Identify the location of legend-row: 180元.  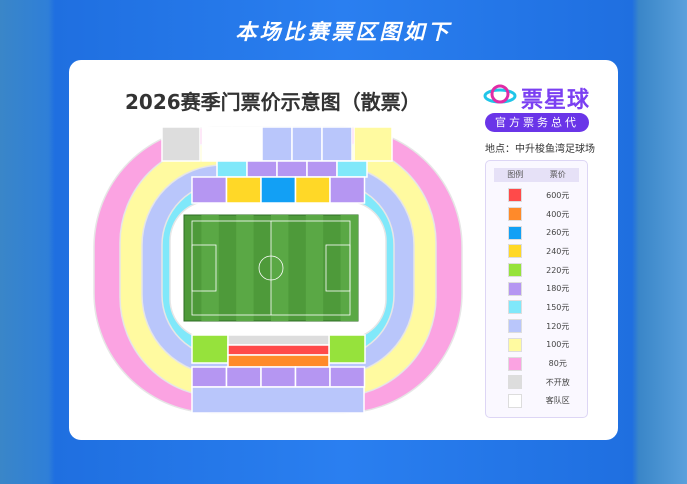
(536, 288).